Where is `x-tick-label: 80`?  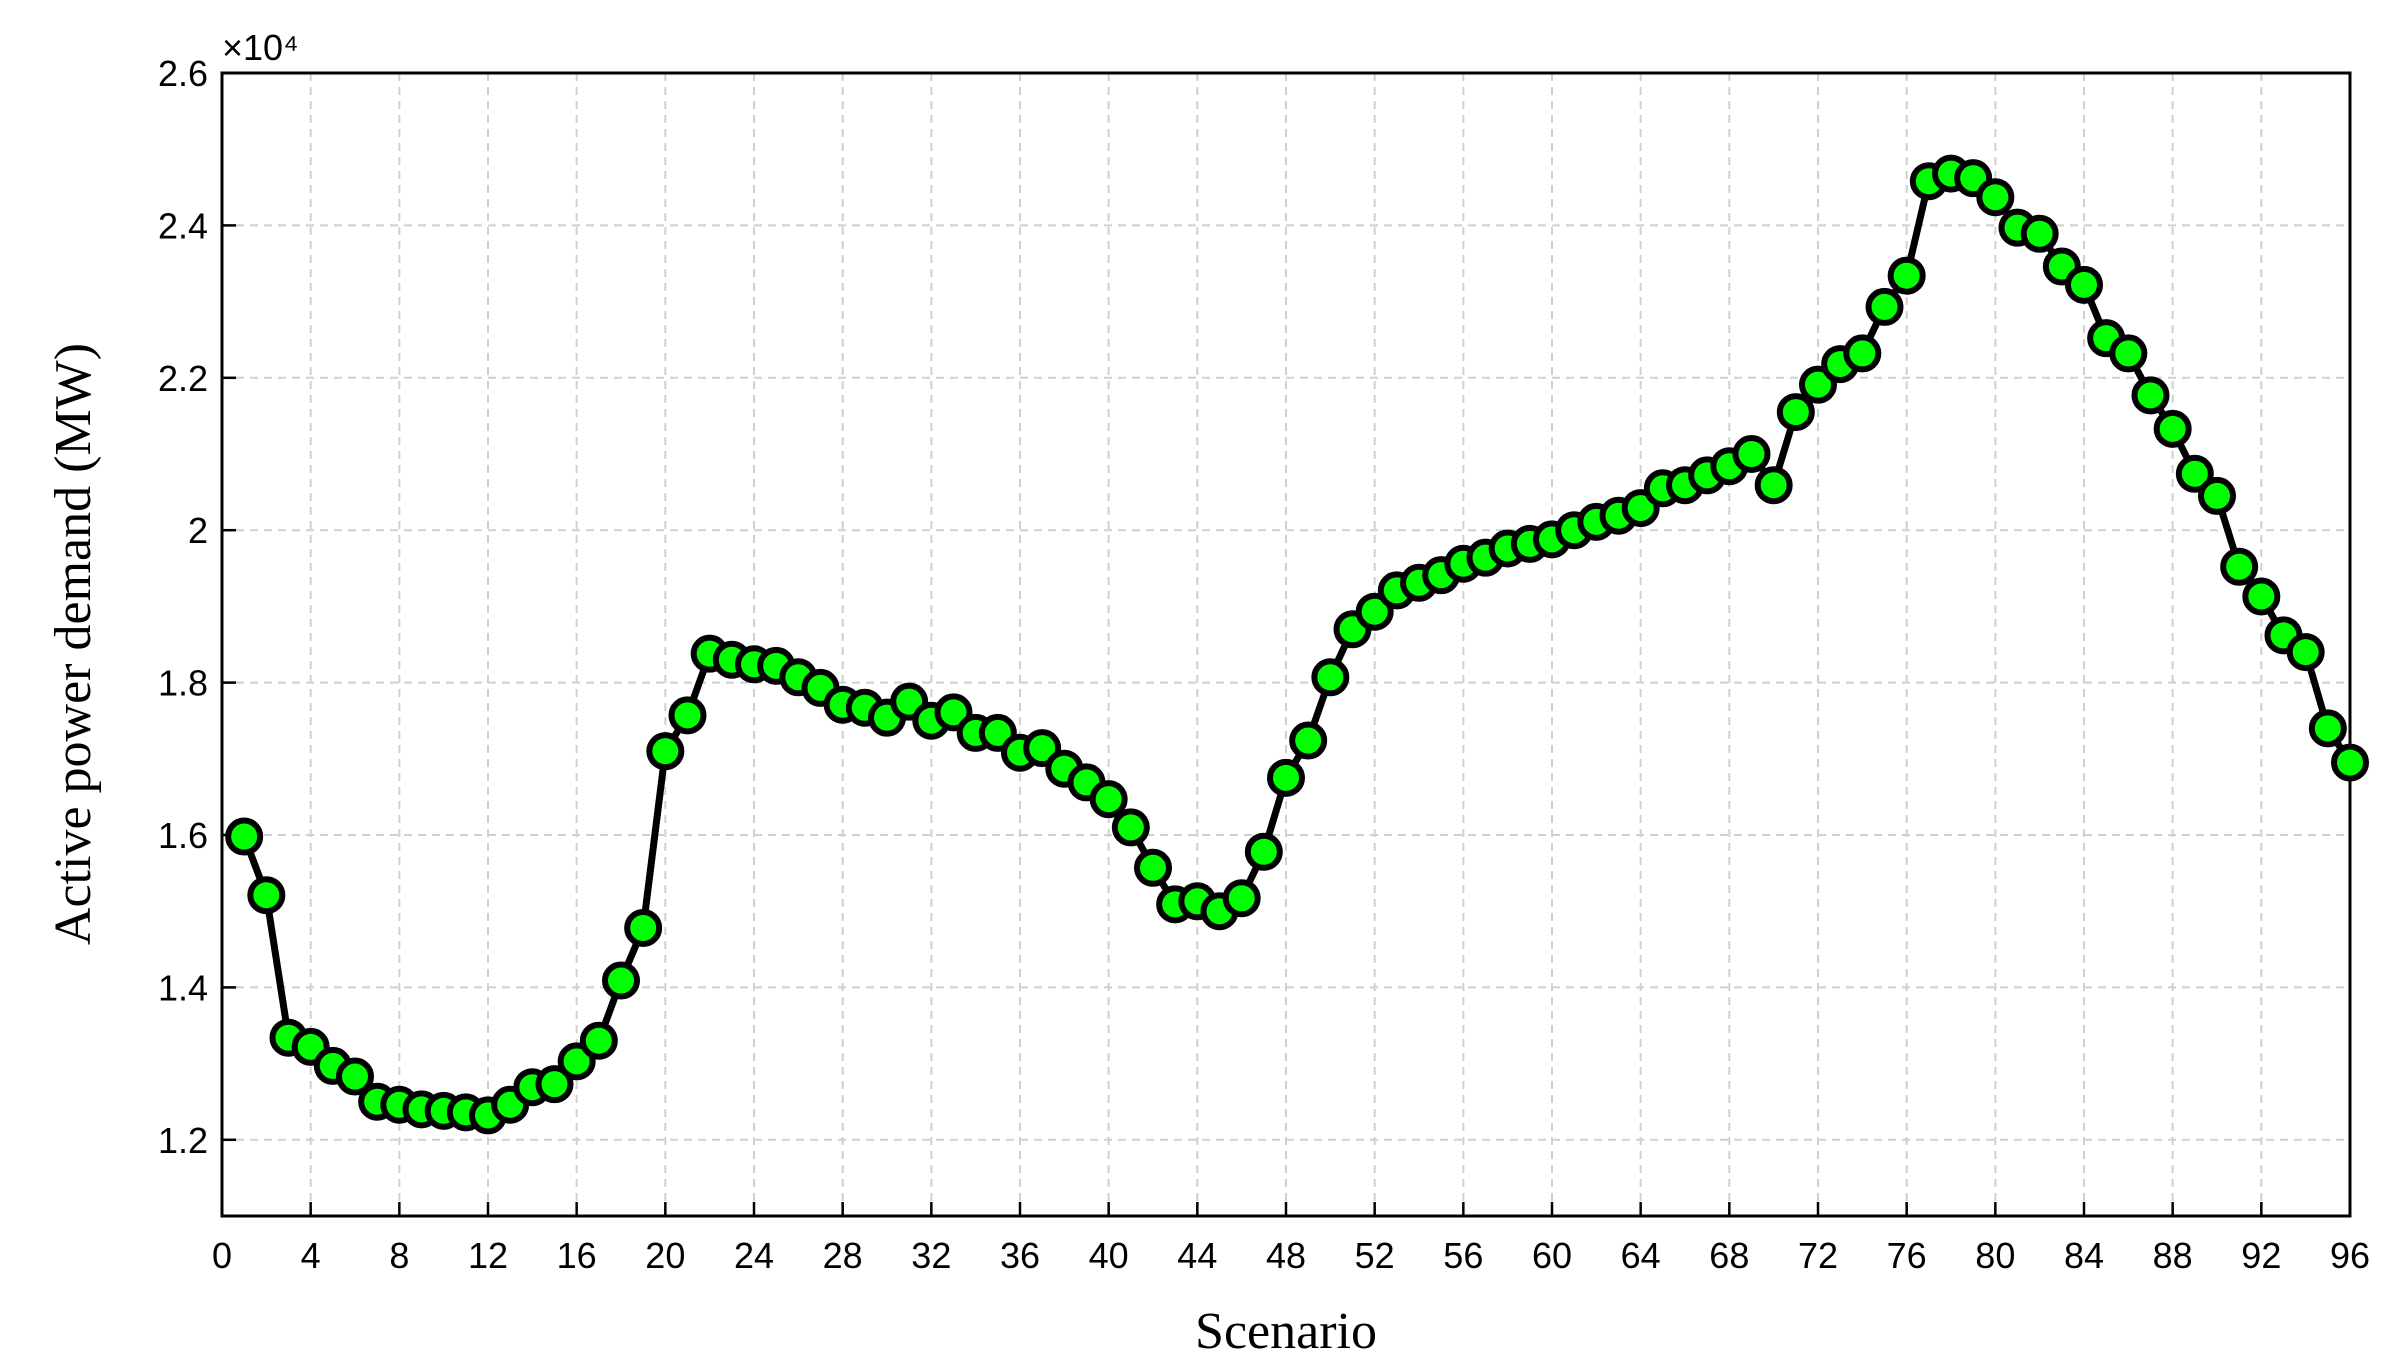 x-tick-label: 80 is located at coordinates (1995, 1255).